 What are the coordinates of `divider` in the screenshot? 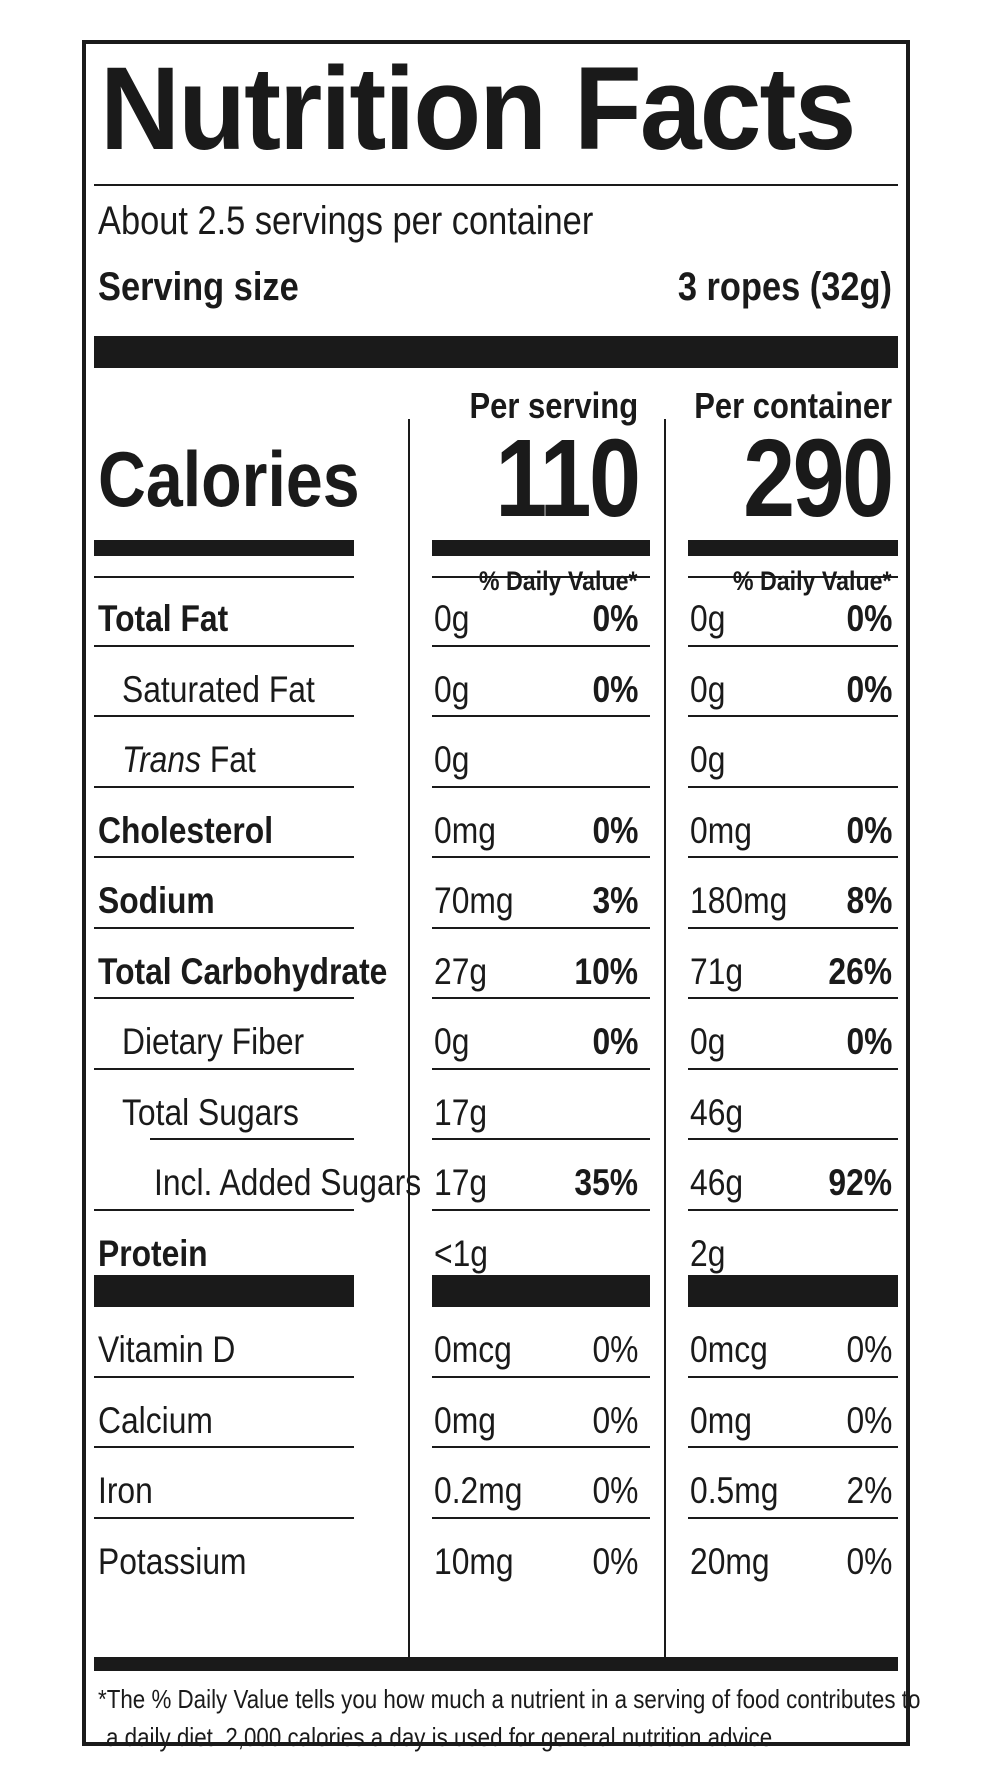 It's located at (496, 185).